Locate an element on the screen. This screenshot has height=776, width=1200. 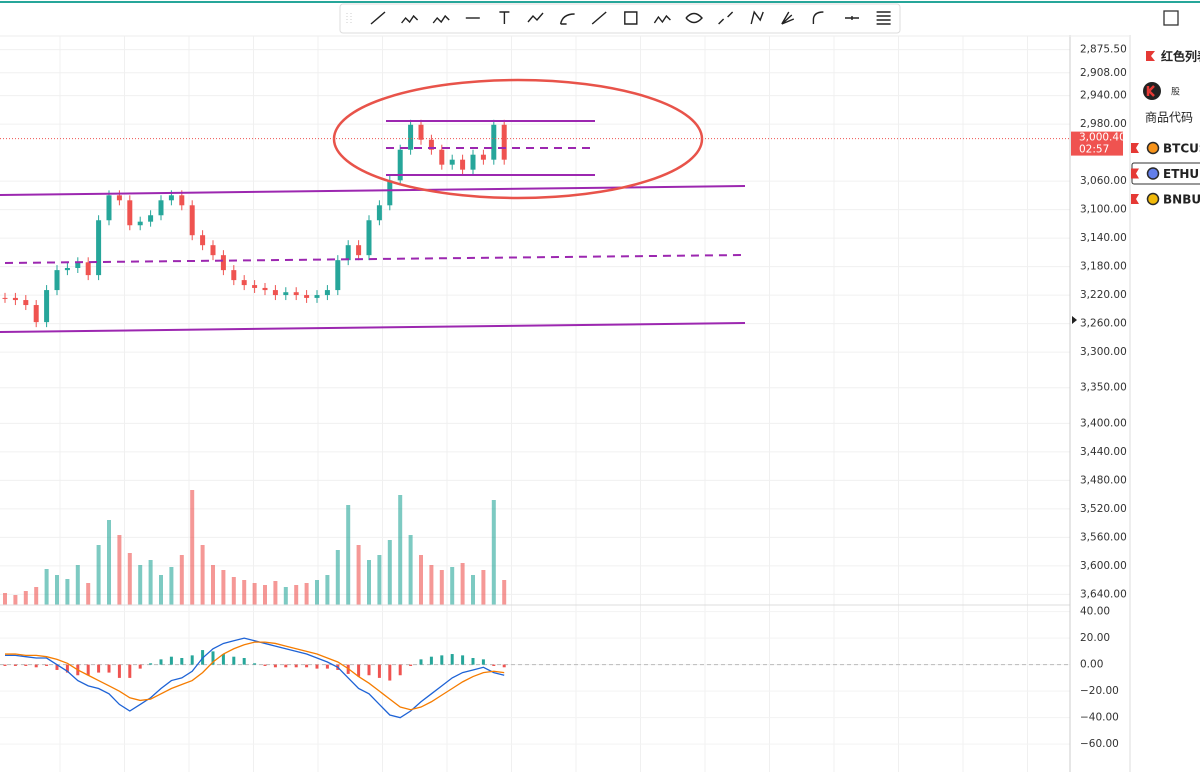
badge-label: 股 is located at coordinates (1175, 92).